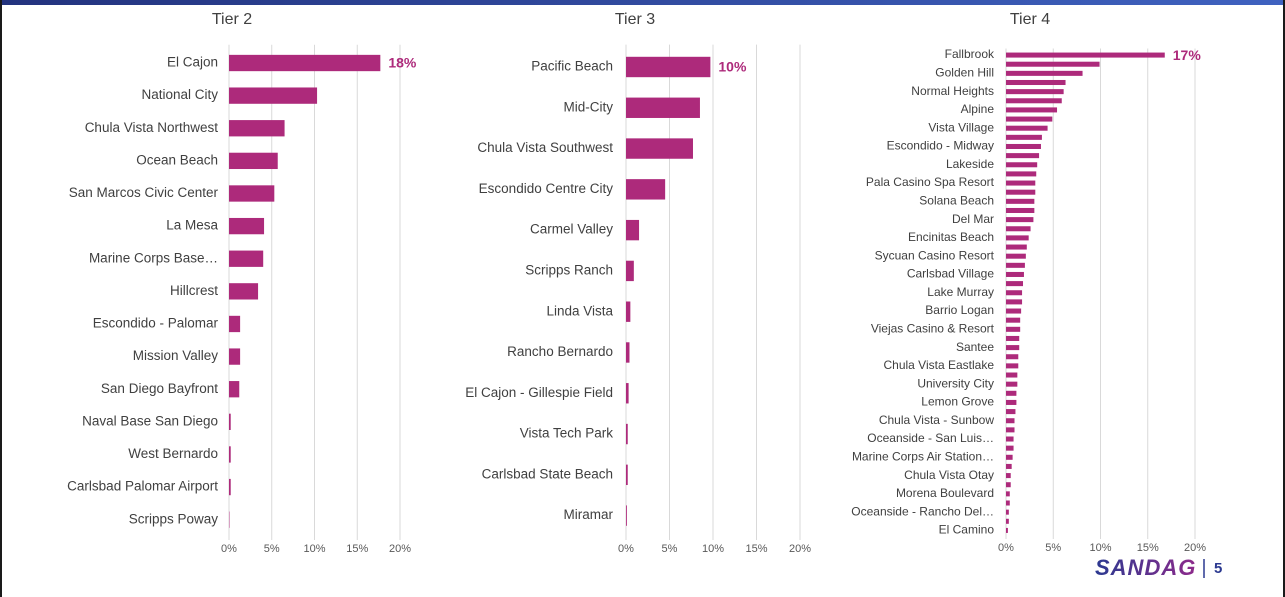 The height and width of the screenshot is (597, 1285). Describe the element at coordinates (572, 66) in the screenshot. I see `y-tick-label: Pacific Beach` at that location.